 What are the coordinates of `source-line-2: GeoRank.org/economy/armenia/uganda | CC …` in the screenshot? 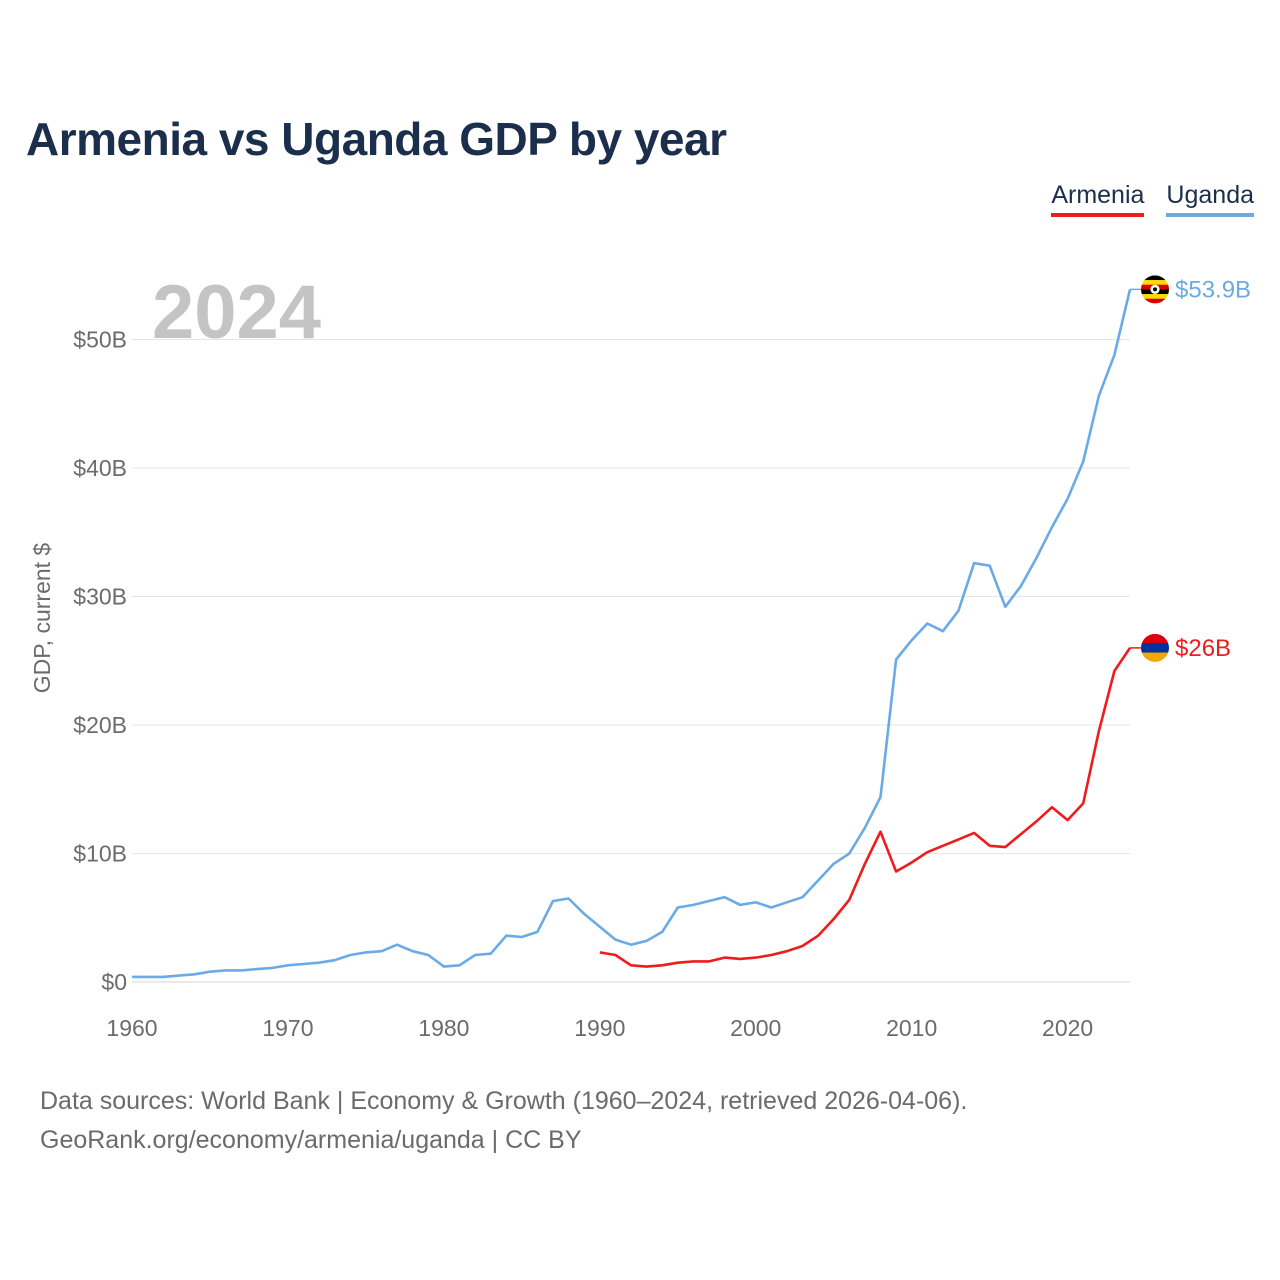 It's located at (311, 1140).